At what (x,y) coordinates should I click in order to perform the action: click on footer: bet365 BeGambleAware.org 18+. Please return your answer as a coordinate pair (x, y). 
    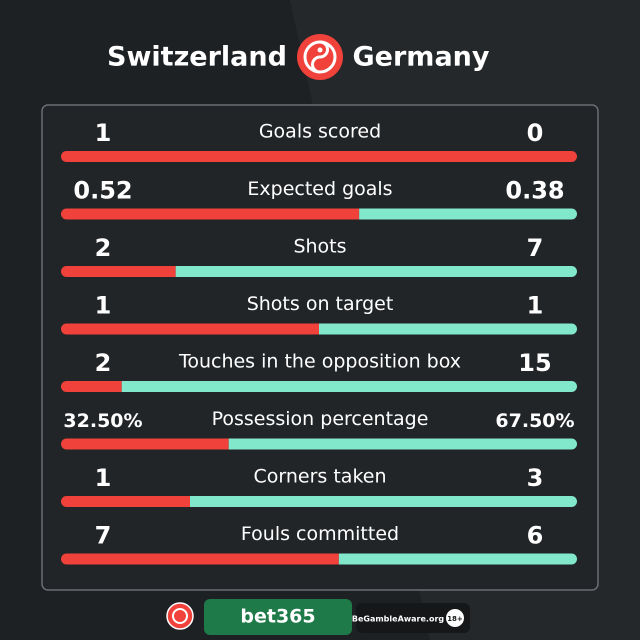
    Looking at the image, I should click on (318, 617).